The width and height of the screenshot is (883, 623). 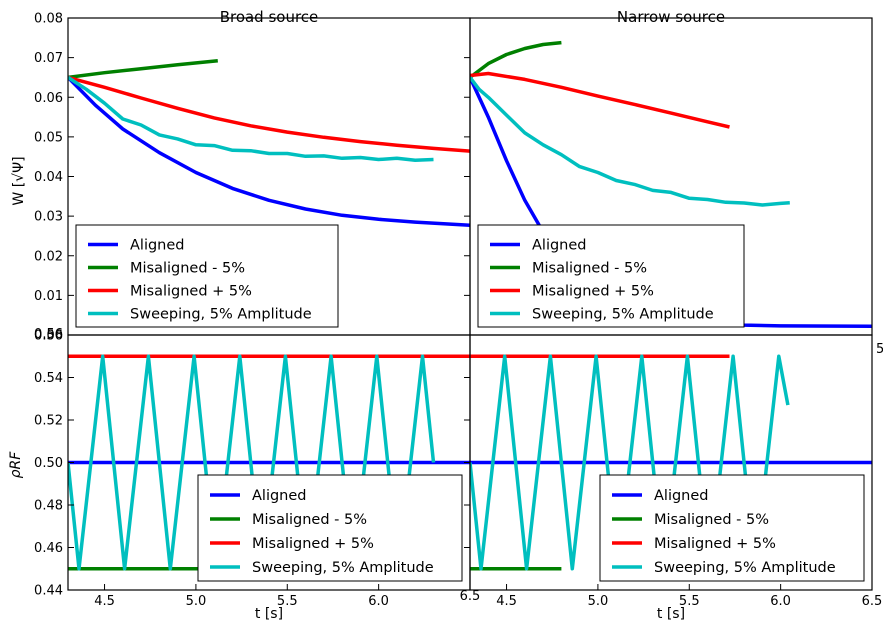 What do you see at coordinates (269, 614) in the screenshot?
I see `xlabel-bottom-left: t [s]` at bounding box center [269, 614].